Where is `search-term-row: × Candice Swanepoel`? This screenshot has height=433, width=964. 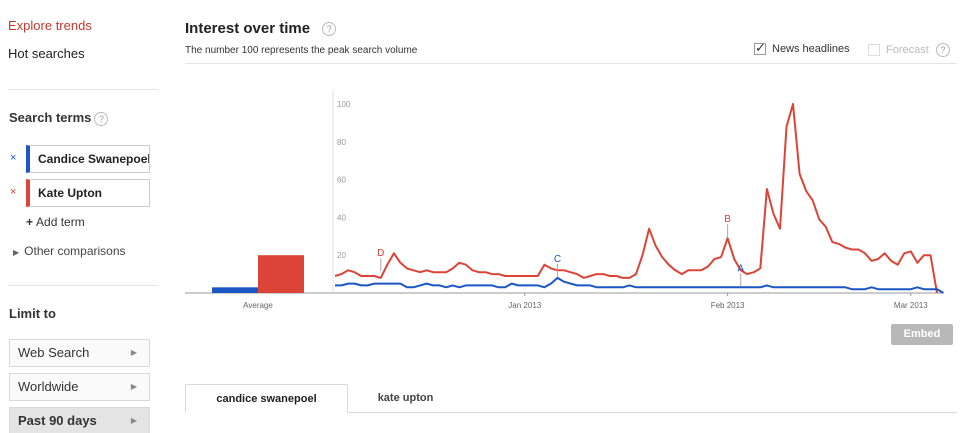
search-term-row: × Candice Swanepoel is located at coordinates (84, 159).